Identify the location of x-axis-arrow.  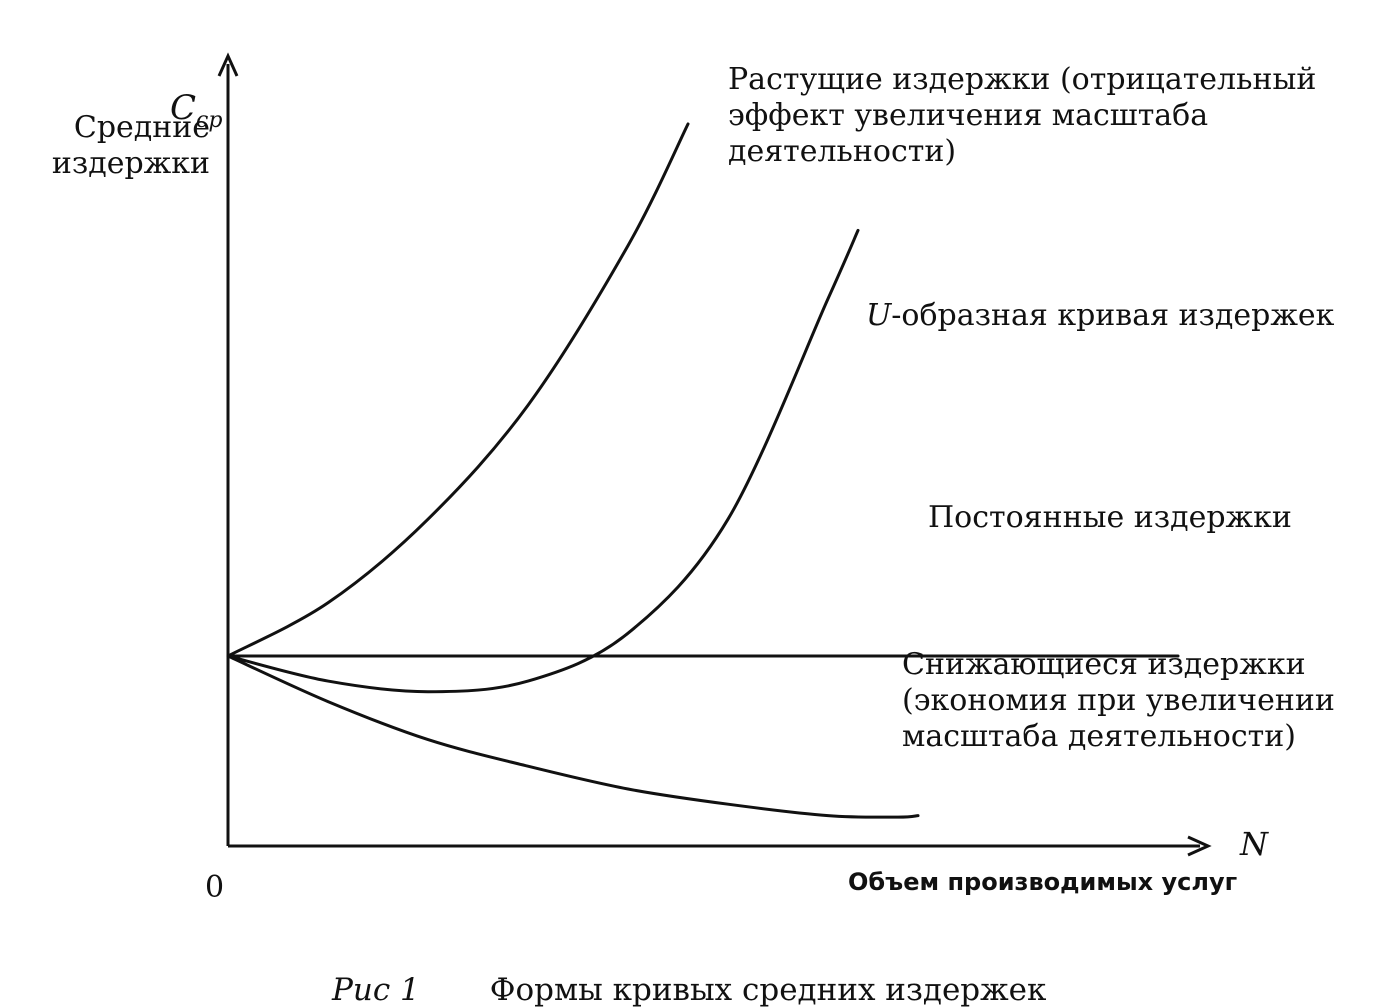
(1199, 846).